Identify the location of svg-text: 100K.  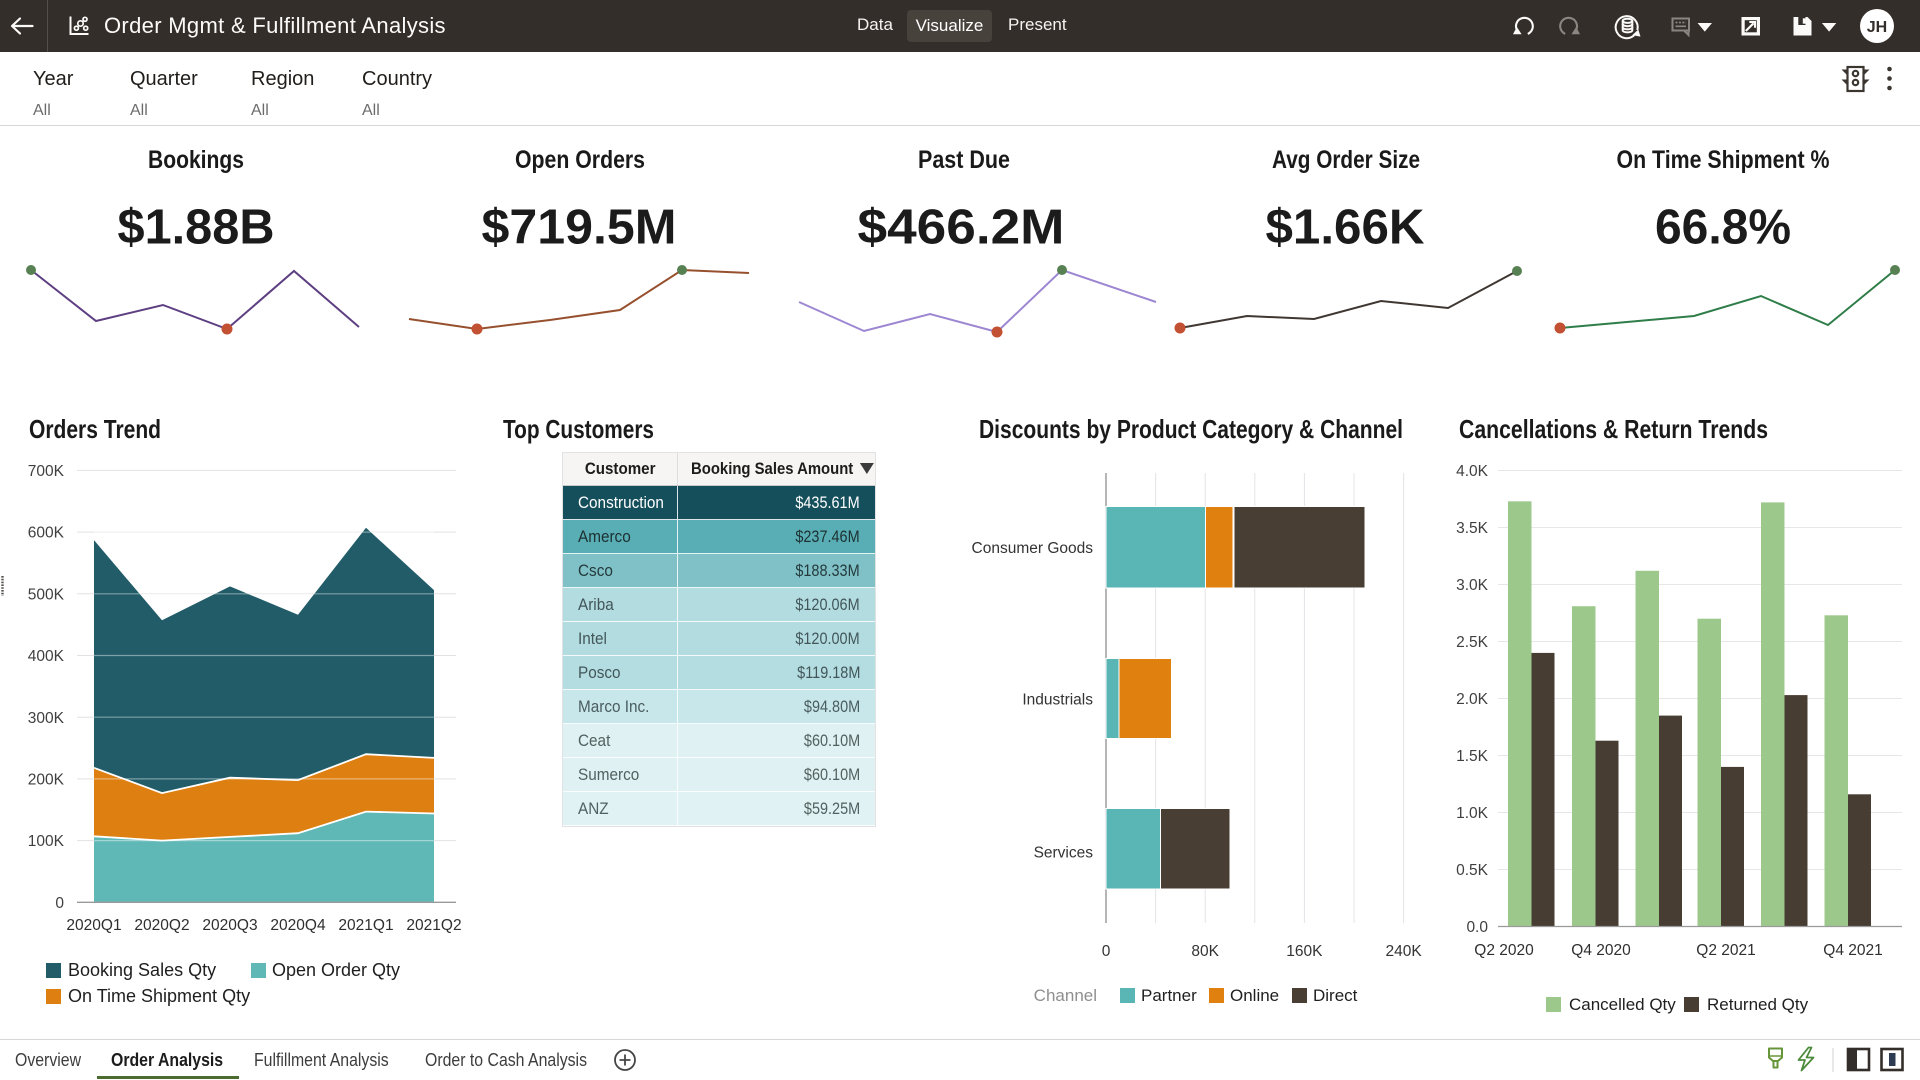
(46, 841).